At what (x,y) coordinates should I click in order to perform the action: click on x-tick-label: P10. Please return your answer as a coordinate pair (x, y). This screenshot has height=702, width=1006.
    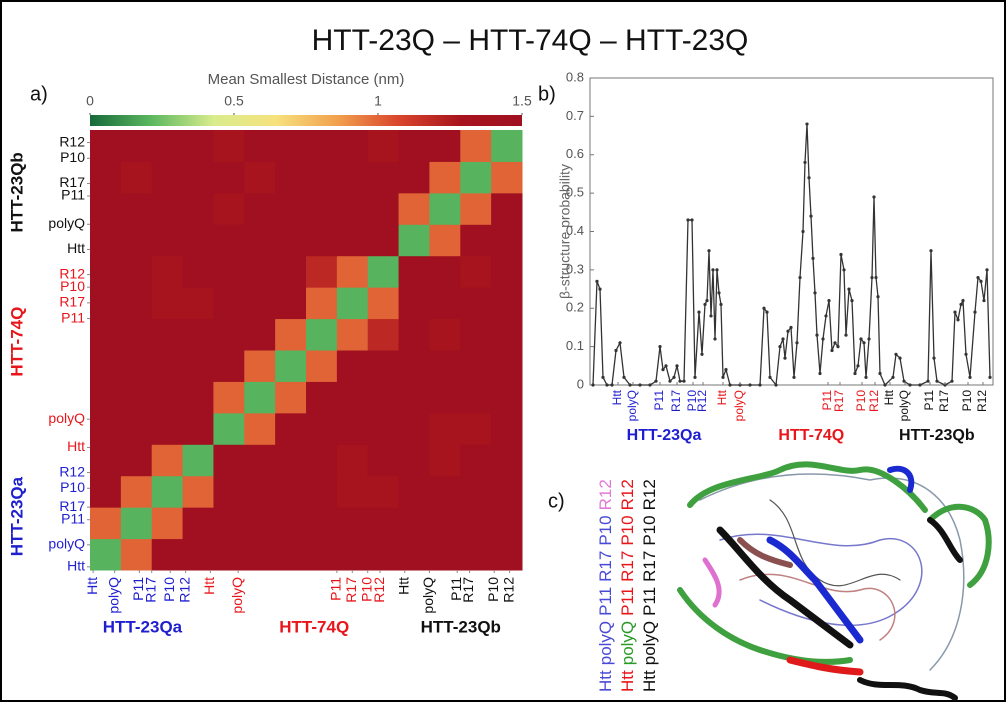
    Looking at the image, I should click on (861, 401).